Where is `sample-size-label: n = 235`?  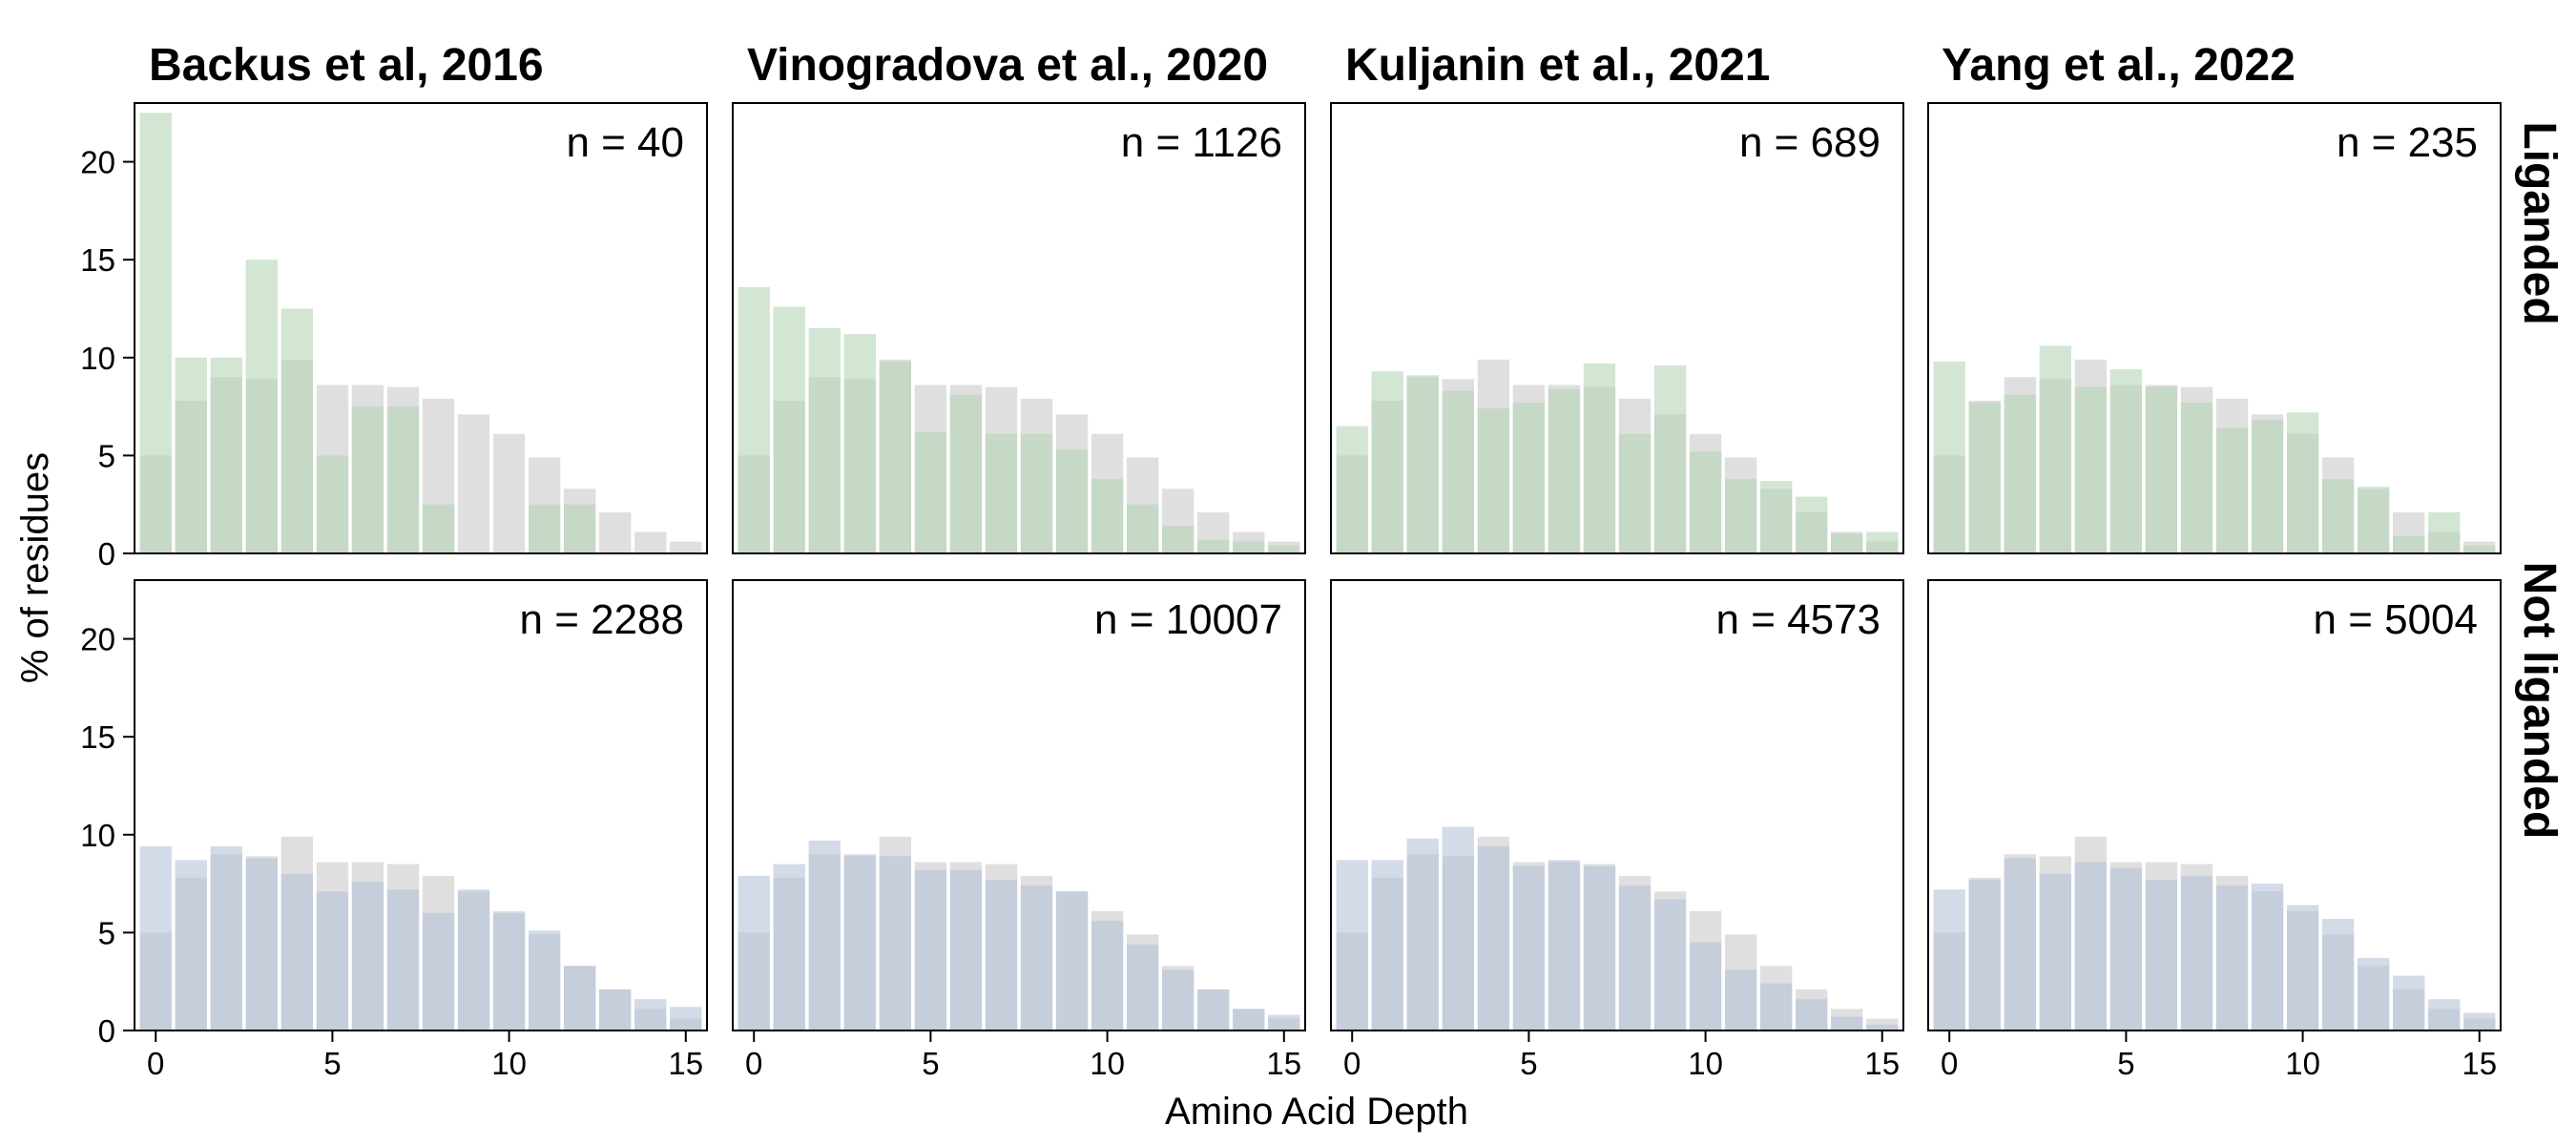
sample-size-label: n = 235 is located at coordinates (2407, 142).